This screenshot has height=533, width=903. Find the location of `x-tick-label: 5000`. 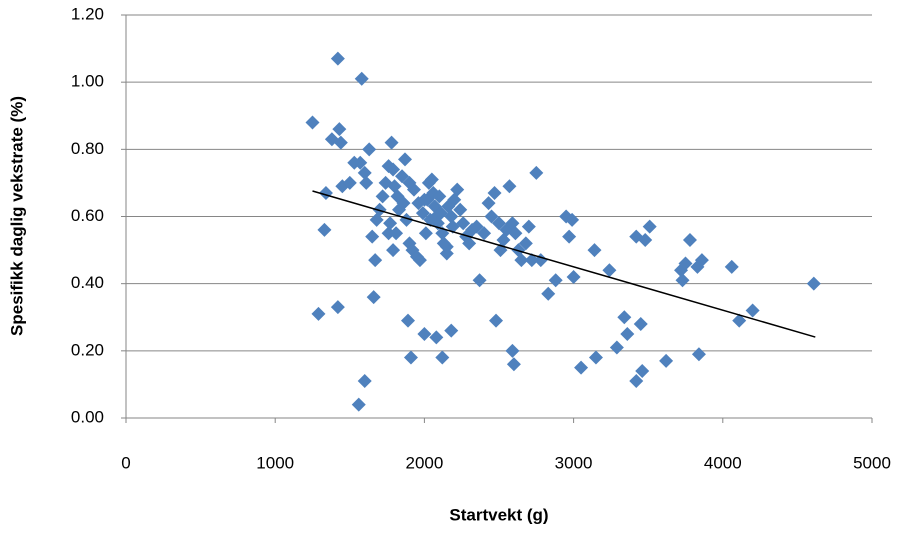

x-tick-label: 5000 is located at coordinates (872, 462).